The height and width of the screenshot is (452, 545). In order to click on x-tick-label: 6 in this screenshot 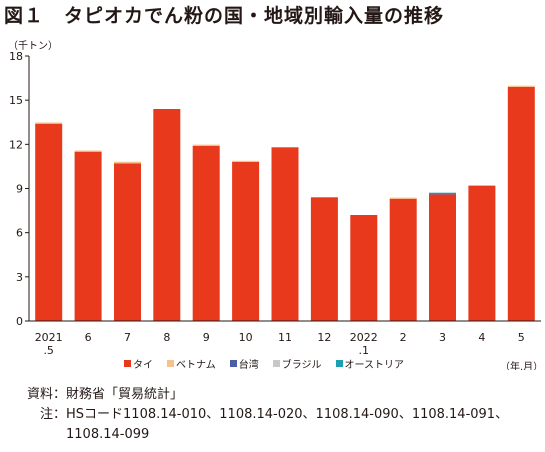, I will do `click(88, 337)`.